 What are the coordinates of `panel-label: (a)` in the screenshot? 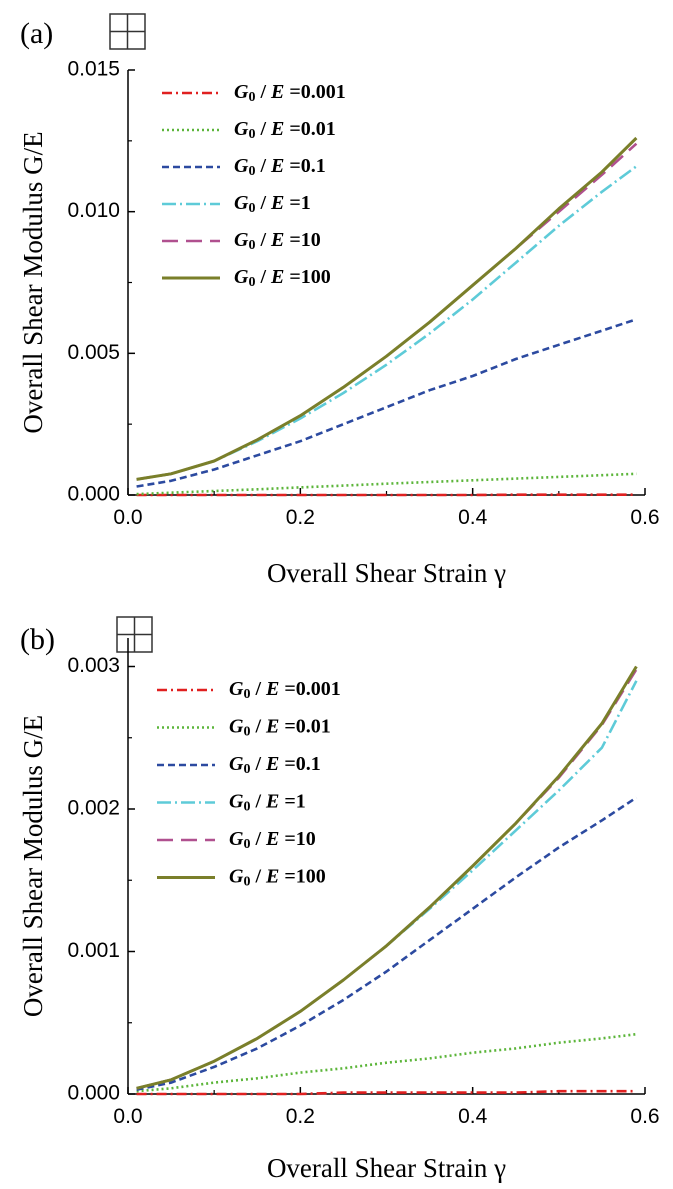 It's located at (36, 33).